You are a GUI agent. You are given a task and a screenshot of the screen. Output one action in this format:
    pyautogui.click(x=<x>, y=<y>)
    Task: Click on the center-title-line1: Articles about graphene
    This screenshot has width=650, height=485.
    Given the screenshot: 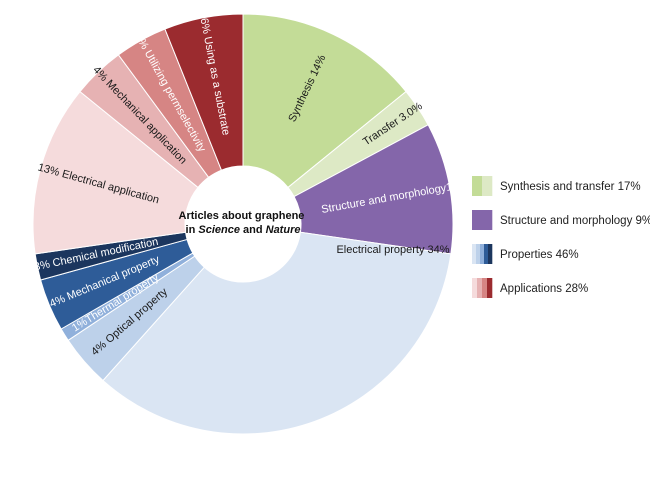 What is the action you would take?
    pyautogui.click(x=242, y=216)
    